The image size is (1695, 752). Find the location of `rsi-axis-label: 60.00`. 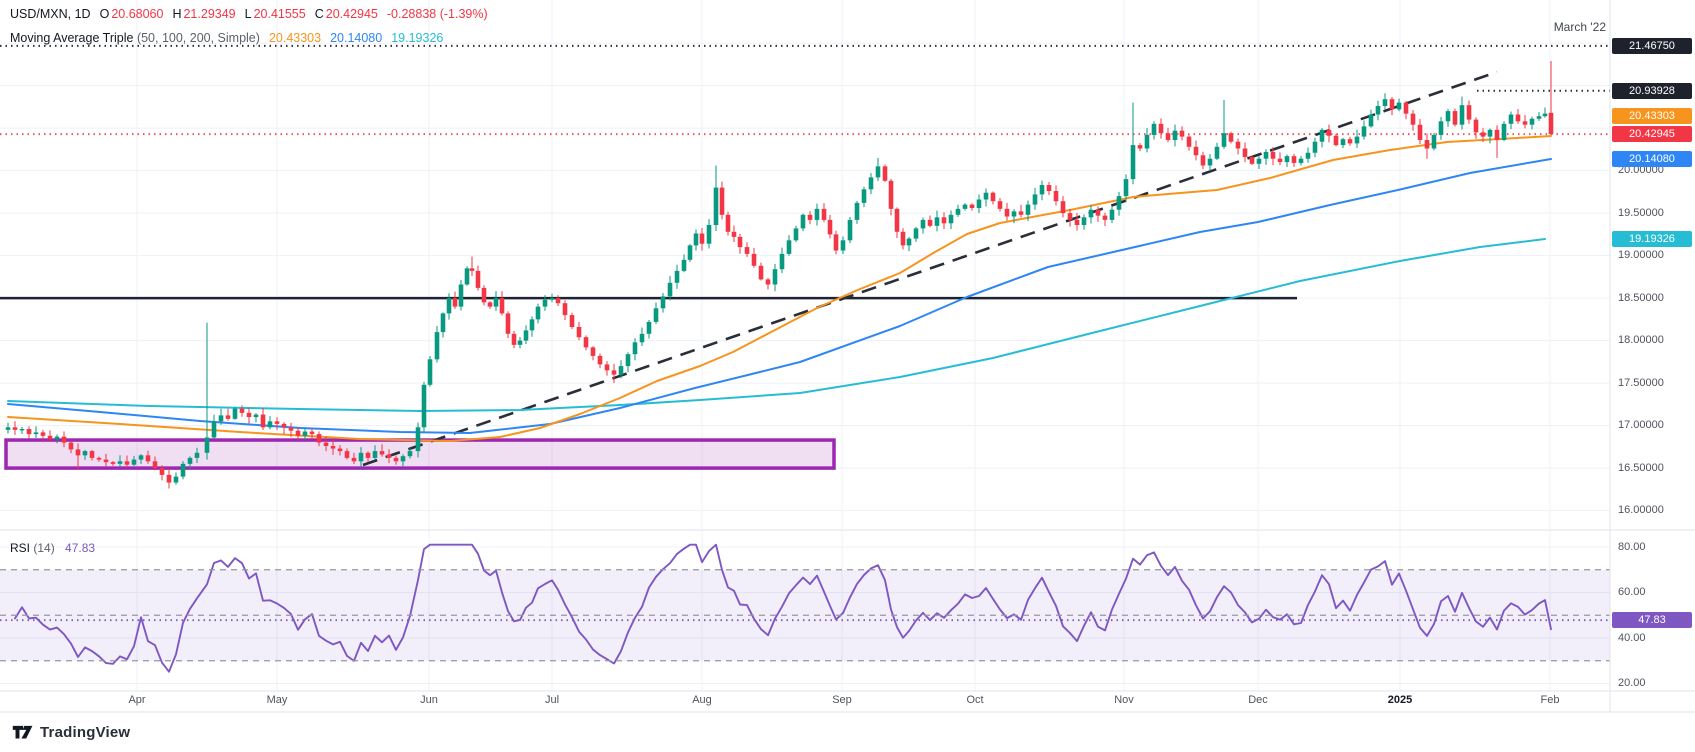

rsi-axis-label: 60.00 is located at coordinates (1632, 592).